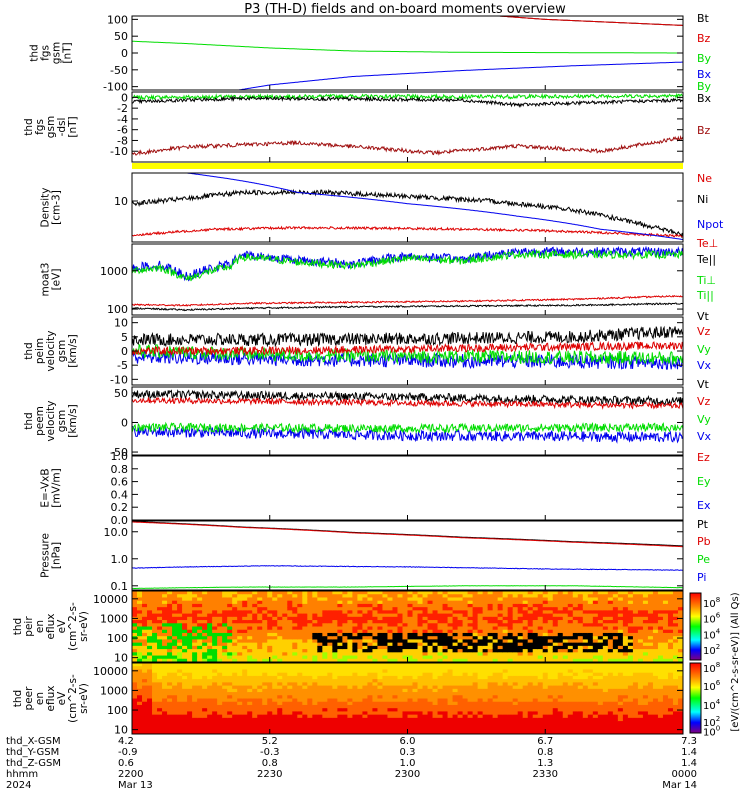  Describe the element at coordinates (120, 469) in the screenshot. I see `y-tick-label: 0.8` at that location.